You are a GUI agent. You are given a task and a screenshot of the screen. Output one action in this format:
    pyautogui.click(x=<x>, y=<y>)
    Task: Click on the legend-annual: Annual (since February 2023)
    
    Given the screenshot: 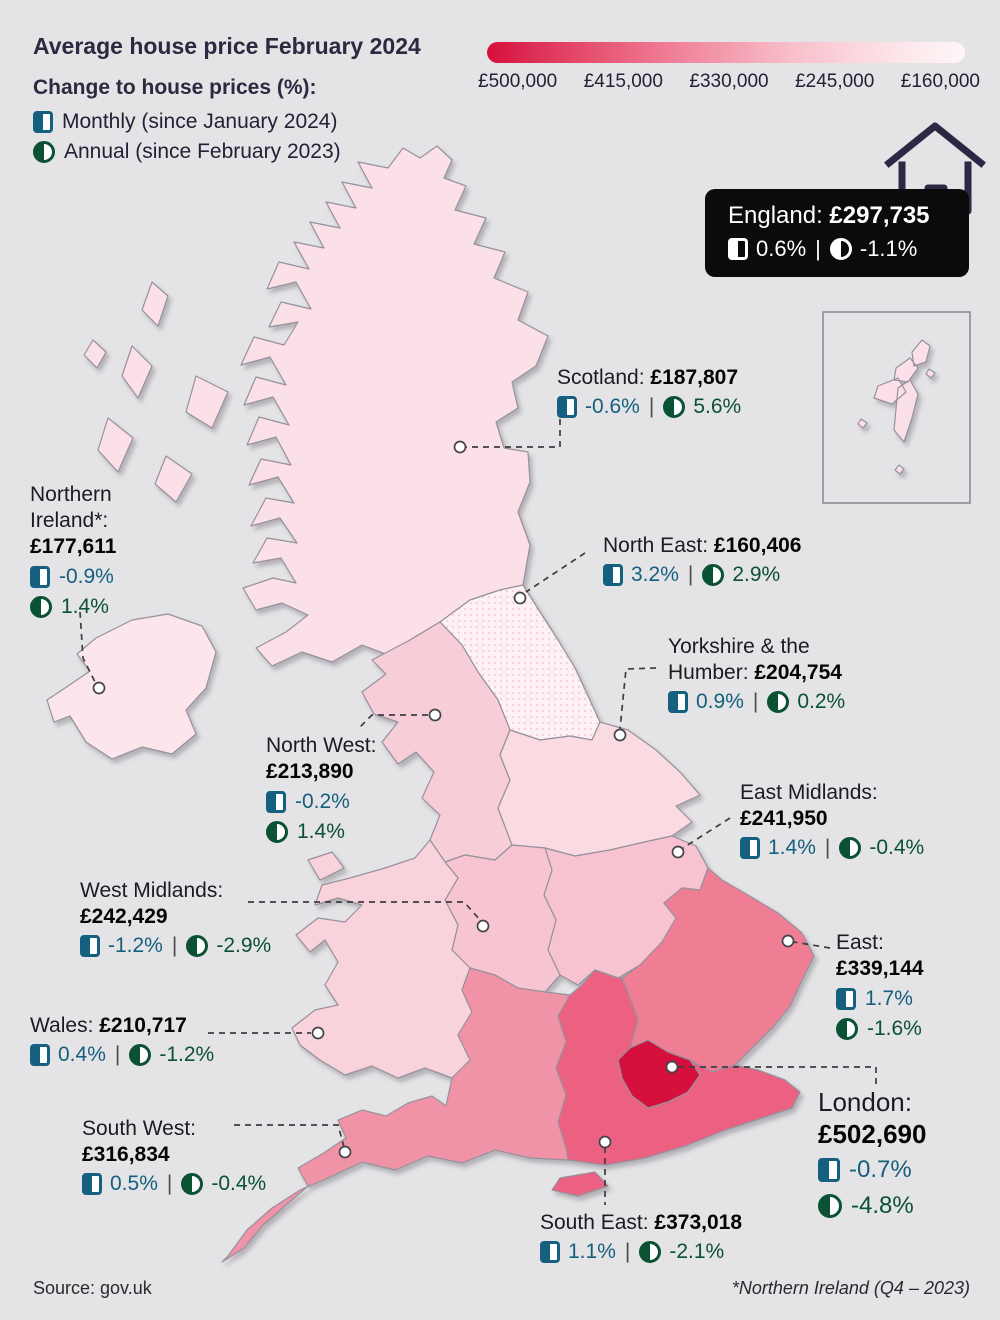 What is the action you would take?
    pyautogui.click(x=187, y=152)
    